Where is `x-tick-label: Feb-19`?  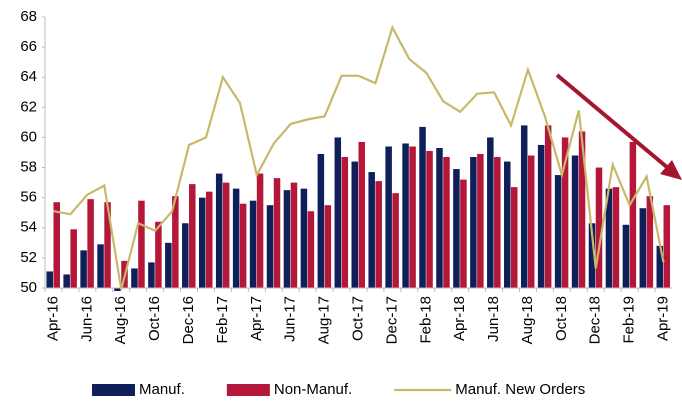 x-tick-label: Feb-19 is located at coordinates (629, 320).